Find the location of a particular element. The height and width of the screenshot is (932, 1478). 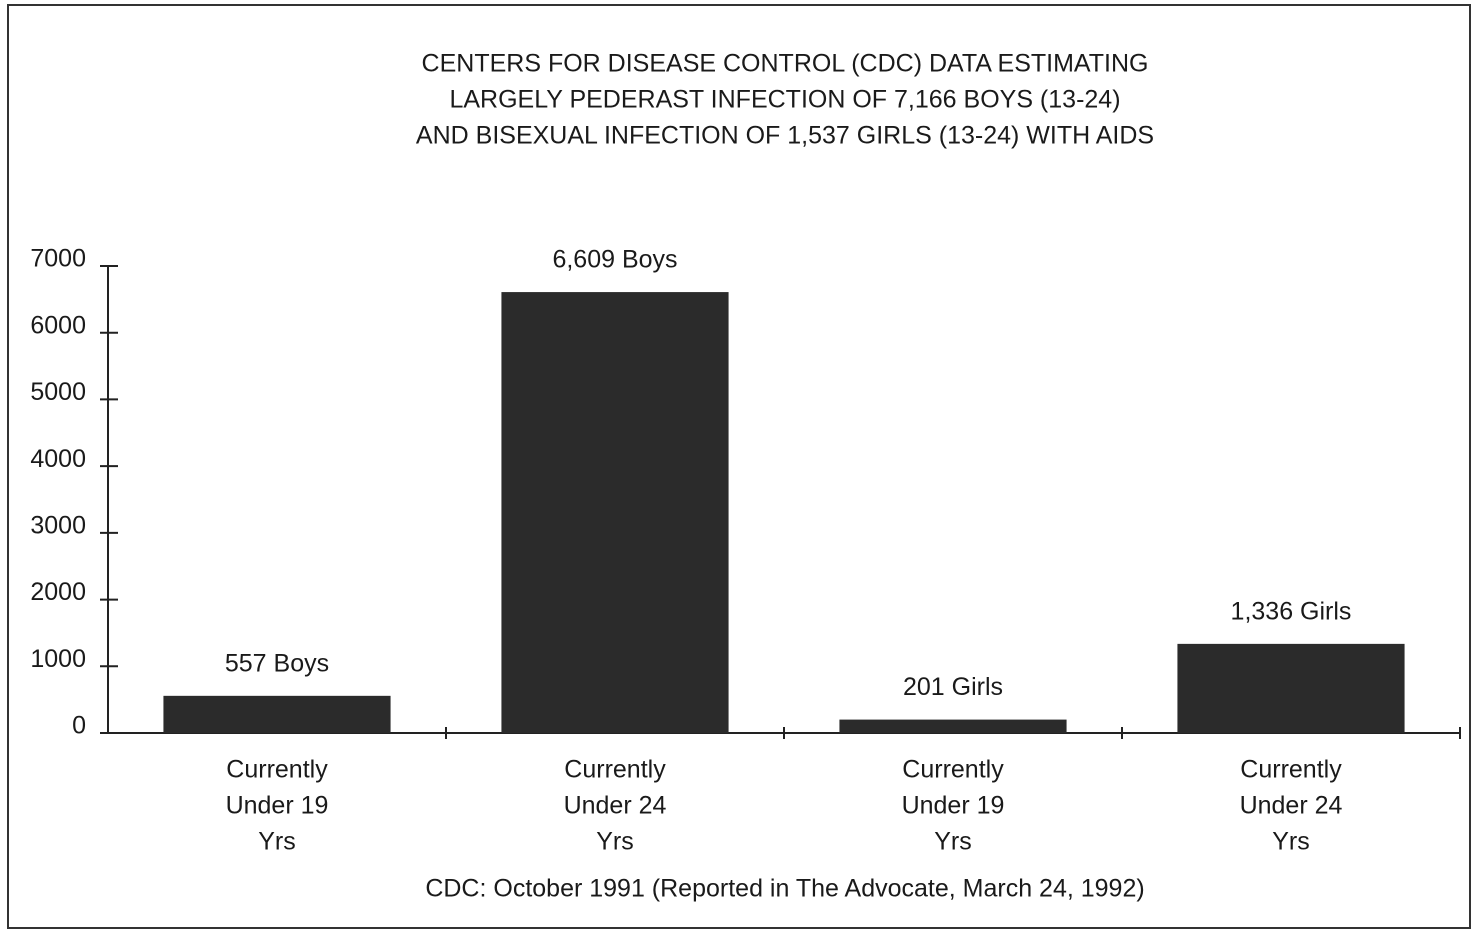

y-tick-label: 3000 is located at coordinates (58, 525).